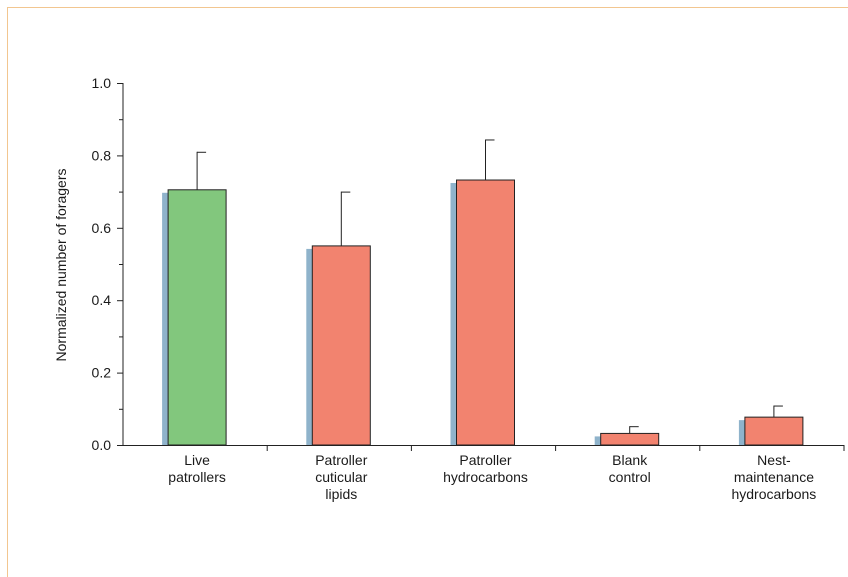  What do you see at coordinates (630, 468) in the screenshot?
I see `x-tick-label: Blank control` at bounding box center [630, 468].